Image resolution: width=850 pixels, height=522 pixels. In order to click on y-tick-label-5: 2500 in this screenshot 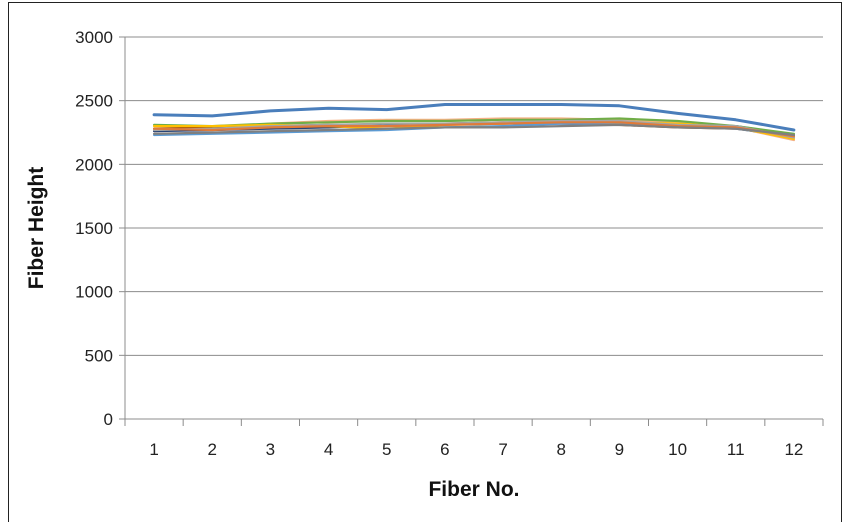, I will do `click(94, 101)`.